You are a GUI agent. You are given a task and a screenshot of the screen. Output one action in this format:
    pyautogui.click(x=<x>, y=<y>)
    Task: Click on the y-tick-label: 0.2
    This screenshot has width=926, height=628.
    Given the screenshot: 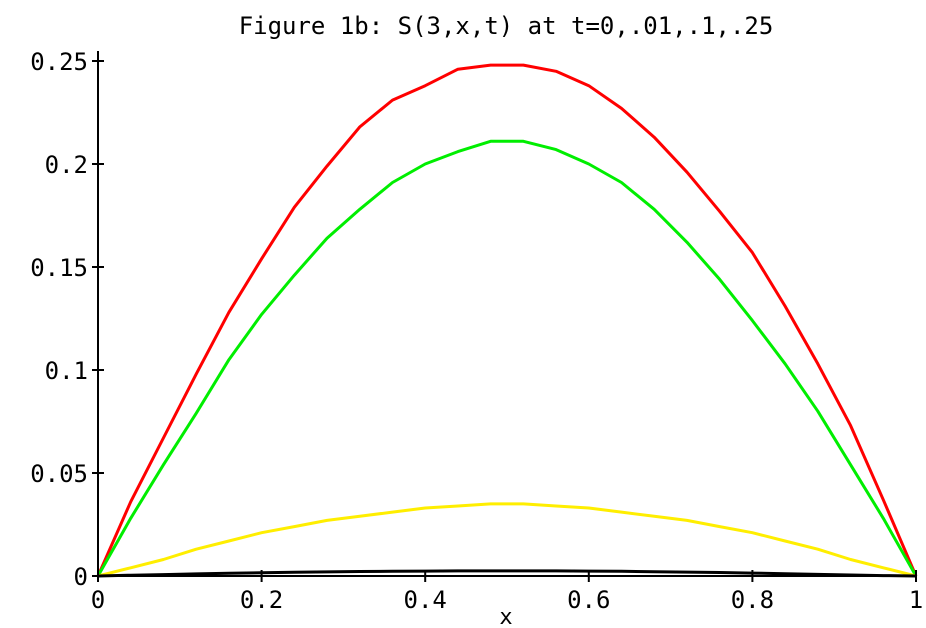 What is the action you would take?
    pyautogui.click(x=66, y=165)
    